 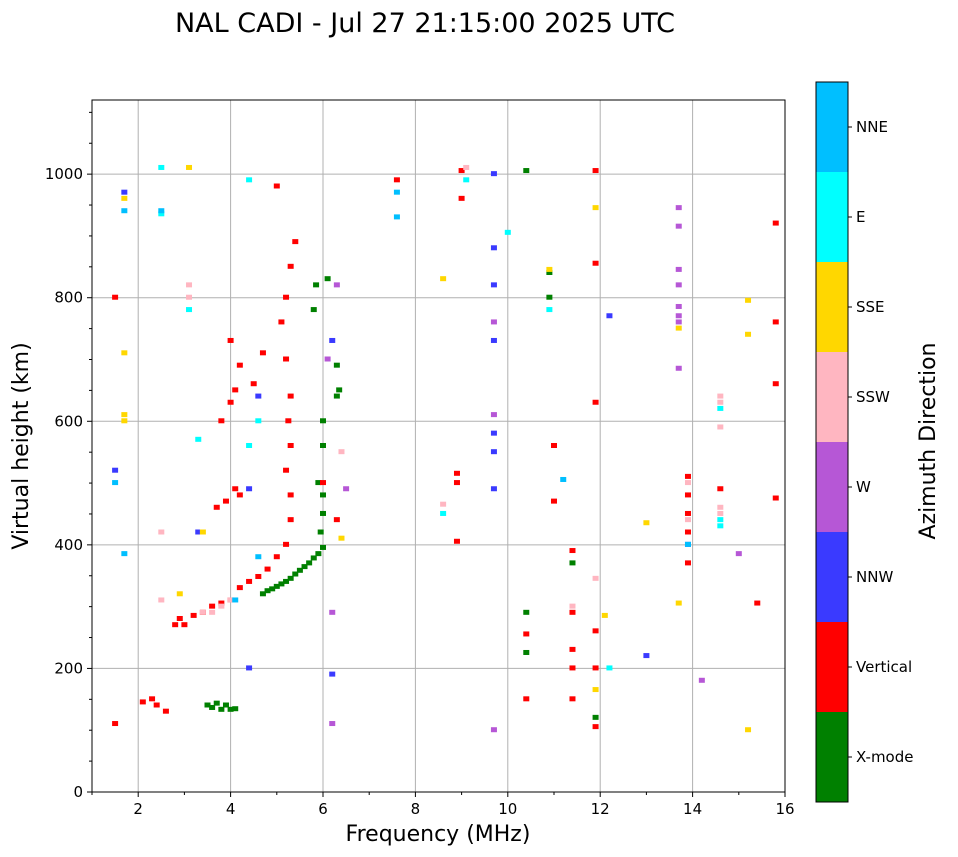 I want to click on x-tick-label: 8, so click(x=416, y=809).